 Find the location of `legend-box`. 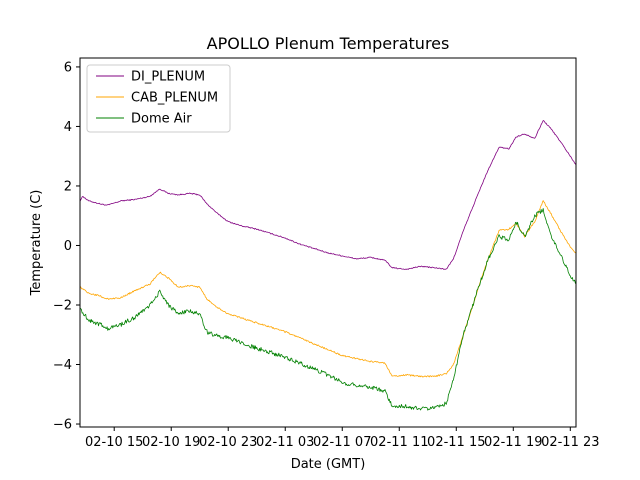

legend-box is located at coordinates (158, 98).